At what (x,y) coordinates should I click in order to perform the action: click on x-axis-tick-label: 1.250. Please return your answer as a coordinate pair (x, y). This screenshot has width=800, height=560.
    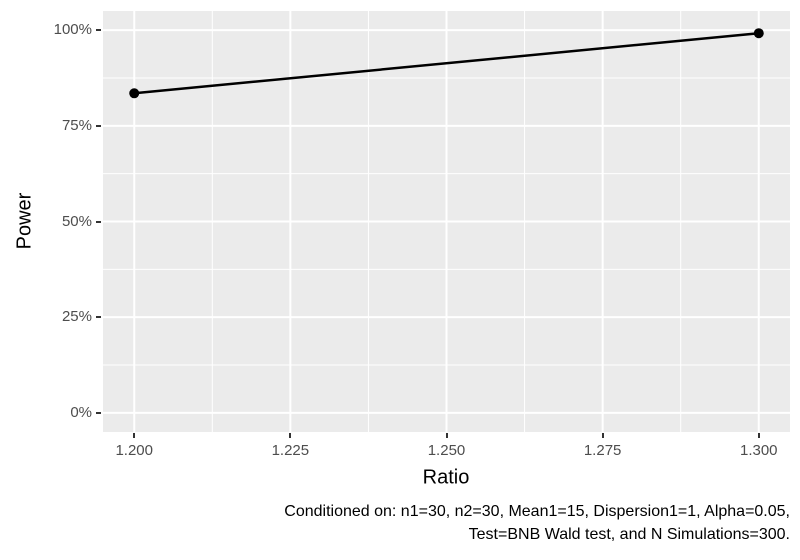
    Looking at the image, I should click on (446, 450).